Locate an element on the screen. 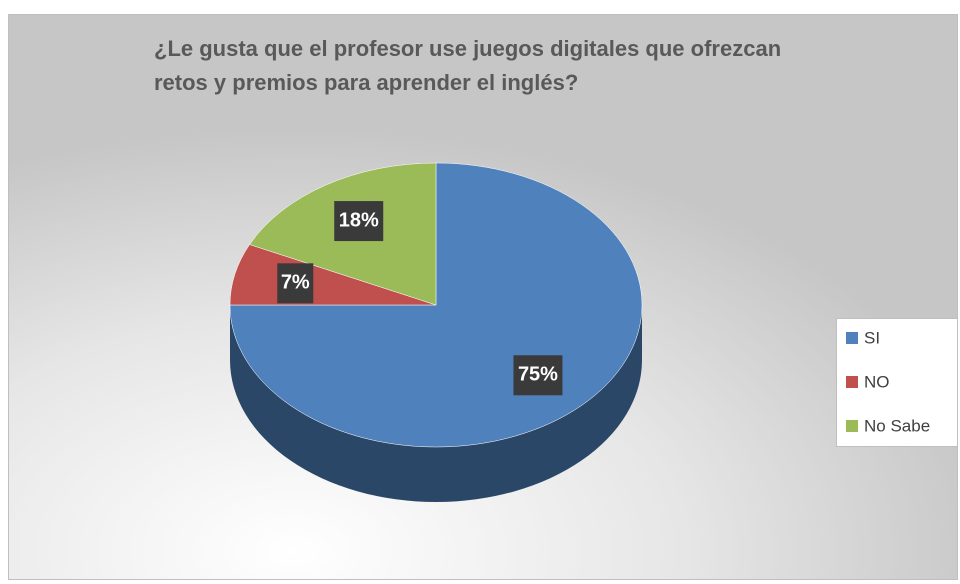  data-label: 7% is located at coordinates (295, 283).